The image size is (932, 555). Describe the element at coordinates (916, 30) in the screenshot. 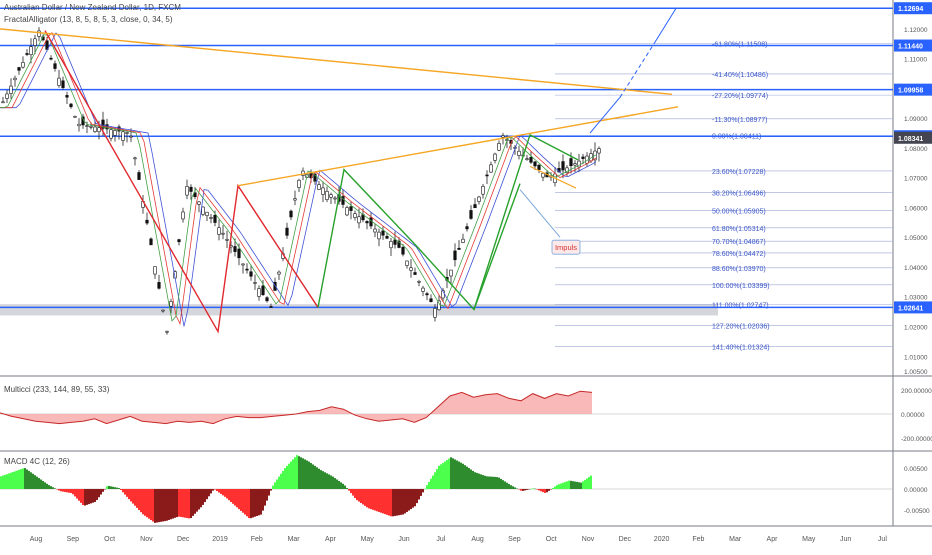

I see `price-tick-label: 1.12000` at that location.